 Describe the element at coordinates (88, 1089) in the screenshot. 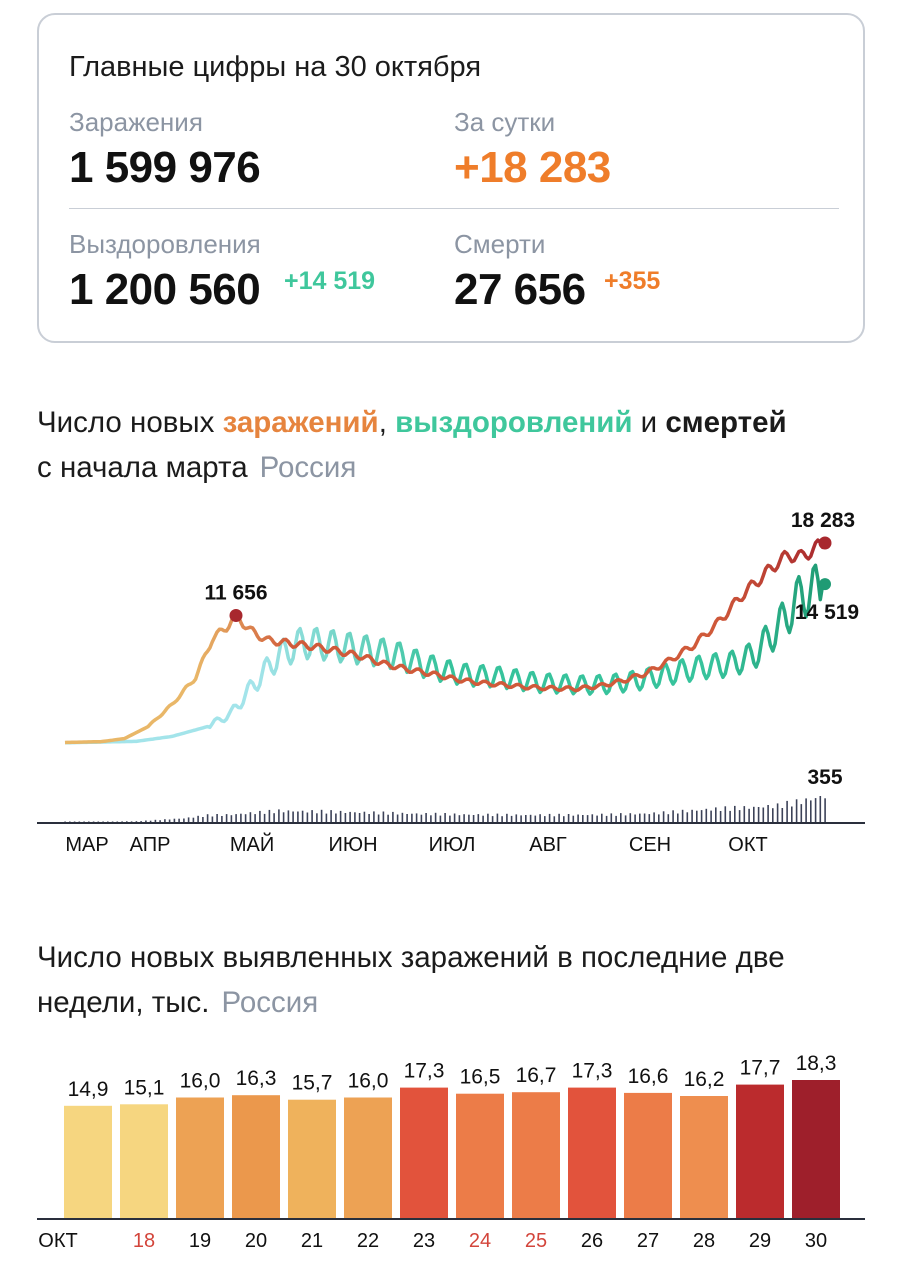

I see `bar-value-label: 14,9` at that location.